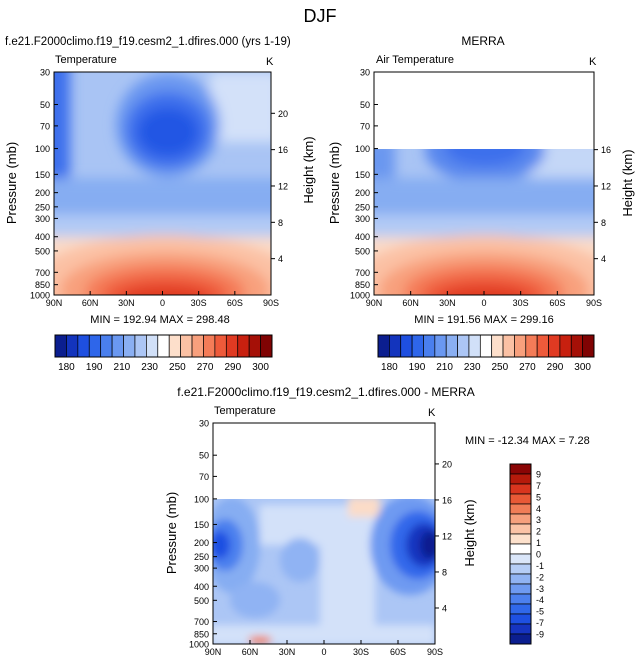 The height and width of the screenshot is (669, 641). What do you see at coordinates (538, 555) in the screenshot?
I see `colorbar-diff-label: 0` at bounding box center [538, 555].